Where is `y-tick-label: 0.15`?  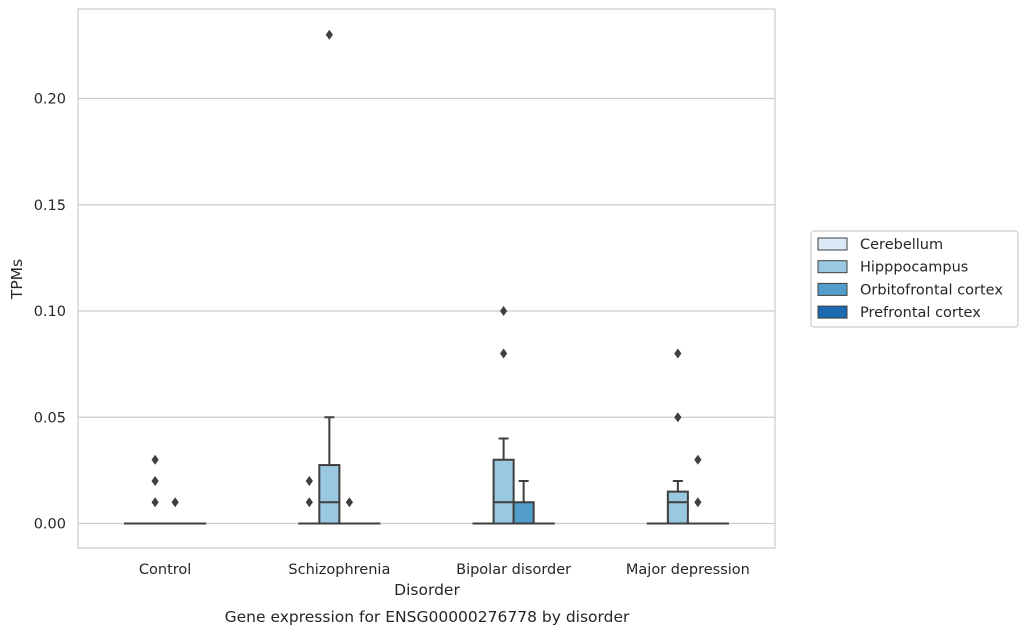 y-tick-label: 0.15 is located at coordinates (50, 206).